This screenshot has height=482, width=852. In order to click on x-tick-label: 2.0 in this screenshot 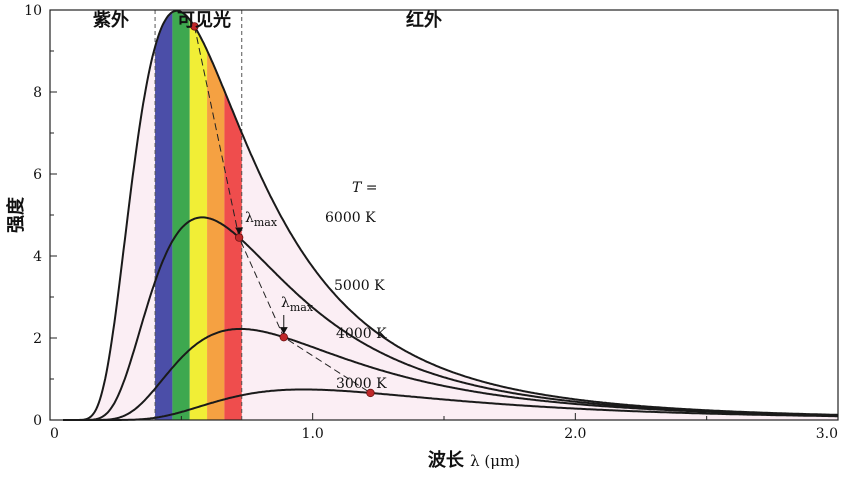, I will do `click(575, 434)`.